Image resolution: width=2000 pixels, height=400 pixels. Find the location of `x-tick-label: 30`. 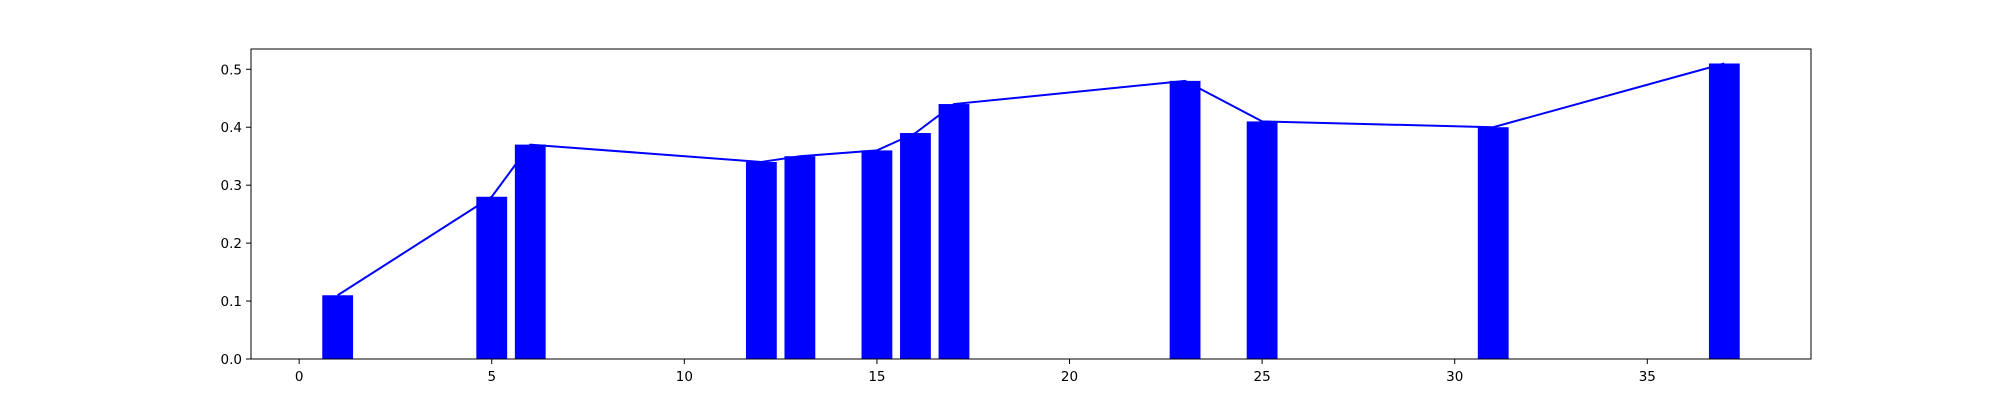

x-tick-label: 30 is located at coordinates (1454, 377).